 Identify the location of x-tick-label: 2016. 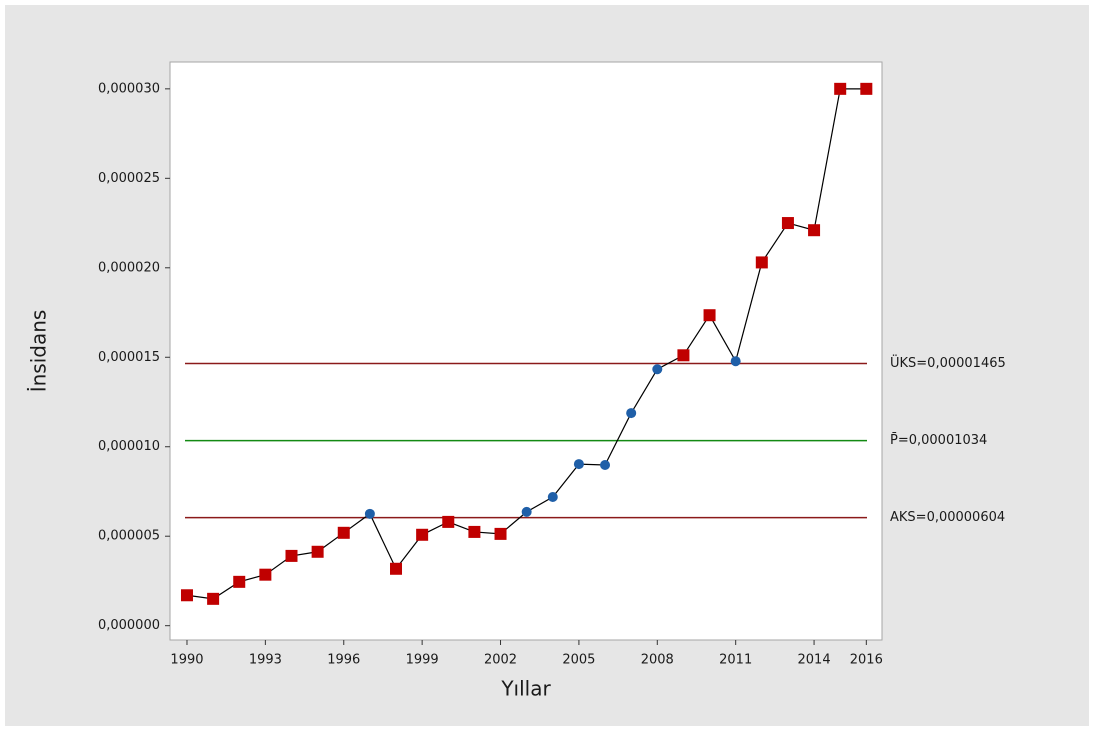
(866, 660).